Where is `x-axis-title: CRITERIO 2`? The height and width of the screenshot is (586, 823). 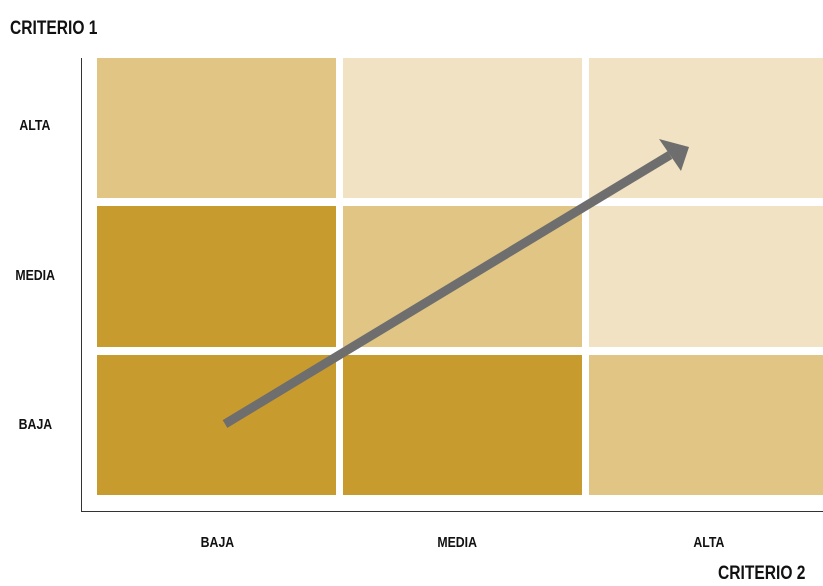 x-axis-title: CRITERIO 2 is located at coordinates (761, 574).